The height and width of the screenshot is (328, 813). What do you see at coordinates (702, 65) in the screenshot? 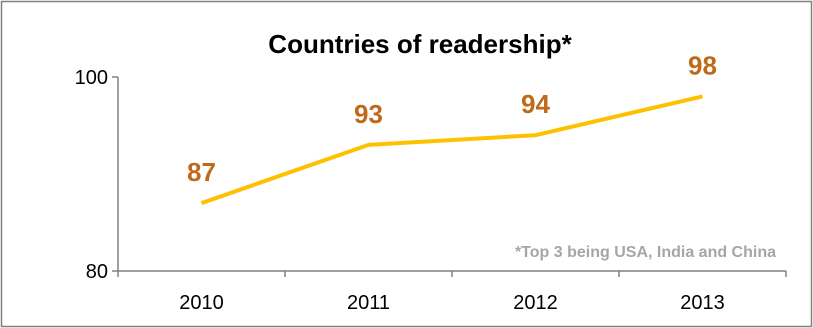
I see `data-label-2013: 98` at bounding box center [702, 65].